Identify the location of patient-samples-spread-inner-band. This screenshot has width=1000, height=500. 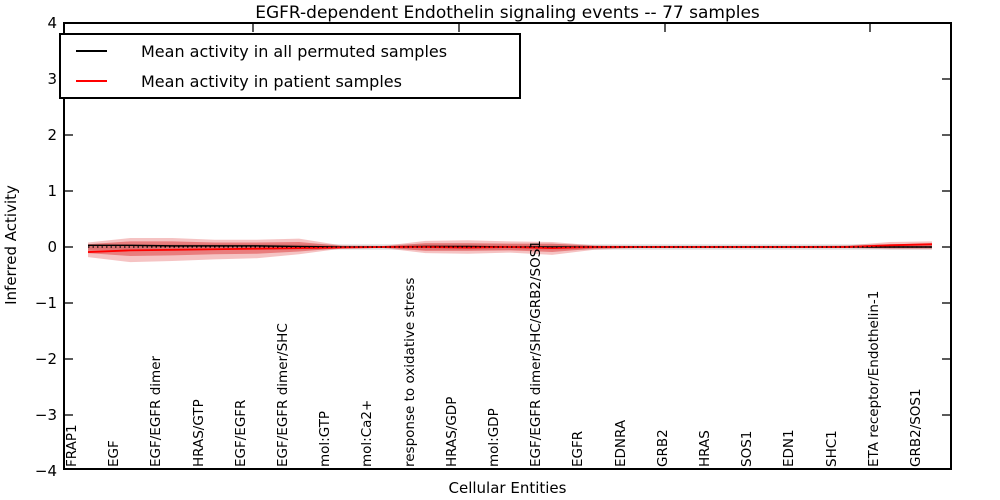
(510, 248).